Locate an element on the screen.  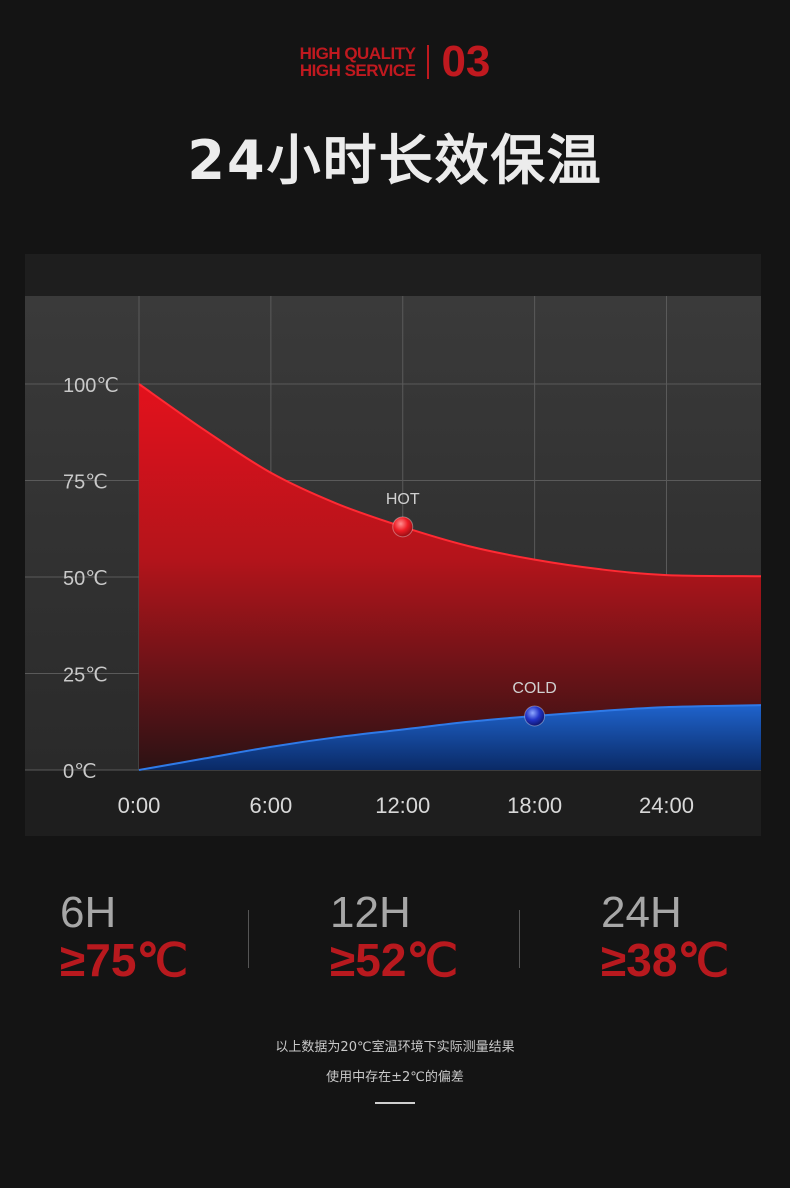
badge-text: HIGH QUALITY HIGH SERVICE is located at coordinates (358, 62).